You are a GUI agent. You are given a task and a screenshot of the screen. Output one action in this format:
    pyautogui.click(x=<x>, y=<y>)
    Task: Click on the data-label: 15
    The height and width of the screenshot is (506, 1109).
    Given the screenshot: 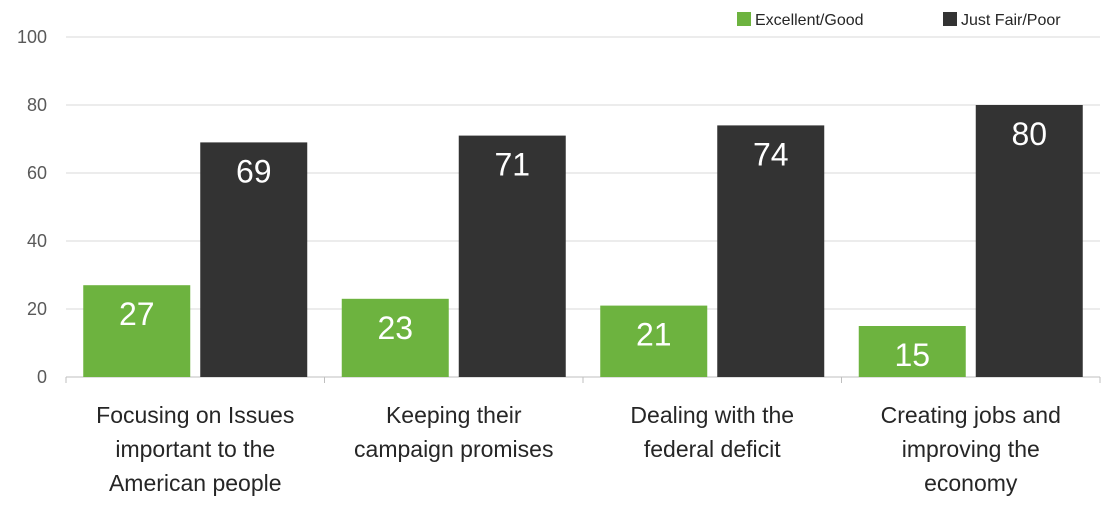 What is the action you would take?
    pyautogui.click(x=912, y=355)
    